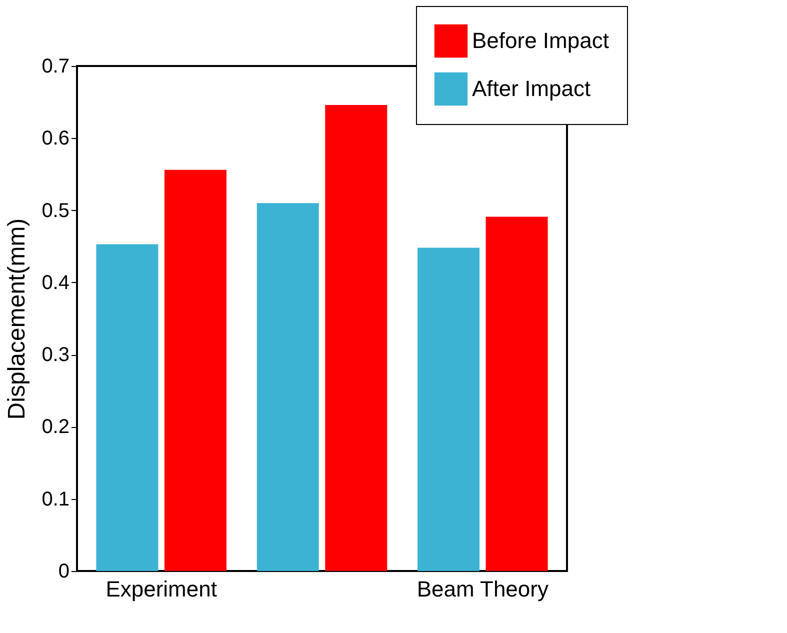  Describe the element at coordinates (17, 319) in the screenshot. I see `y-axis-title: Displacement(mm)` at that location.